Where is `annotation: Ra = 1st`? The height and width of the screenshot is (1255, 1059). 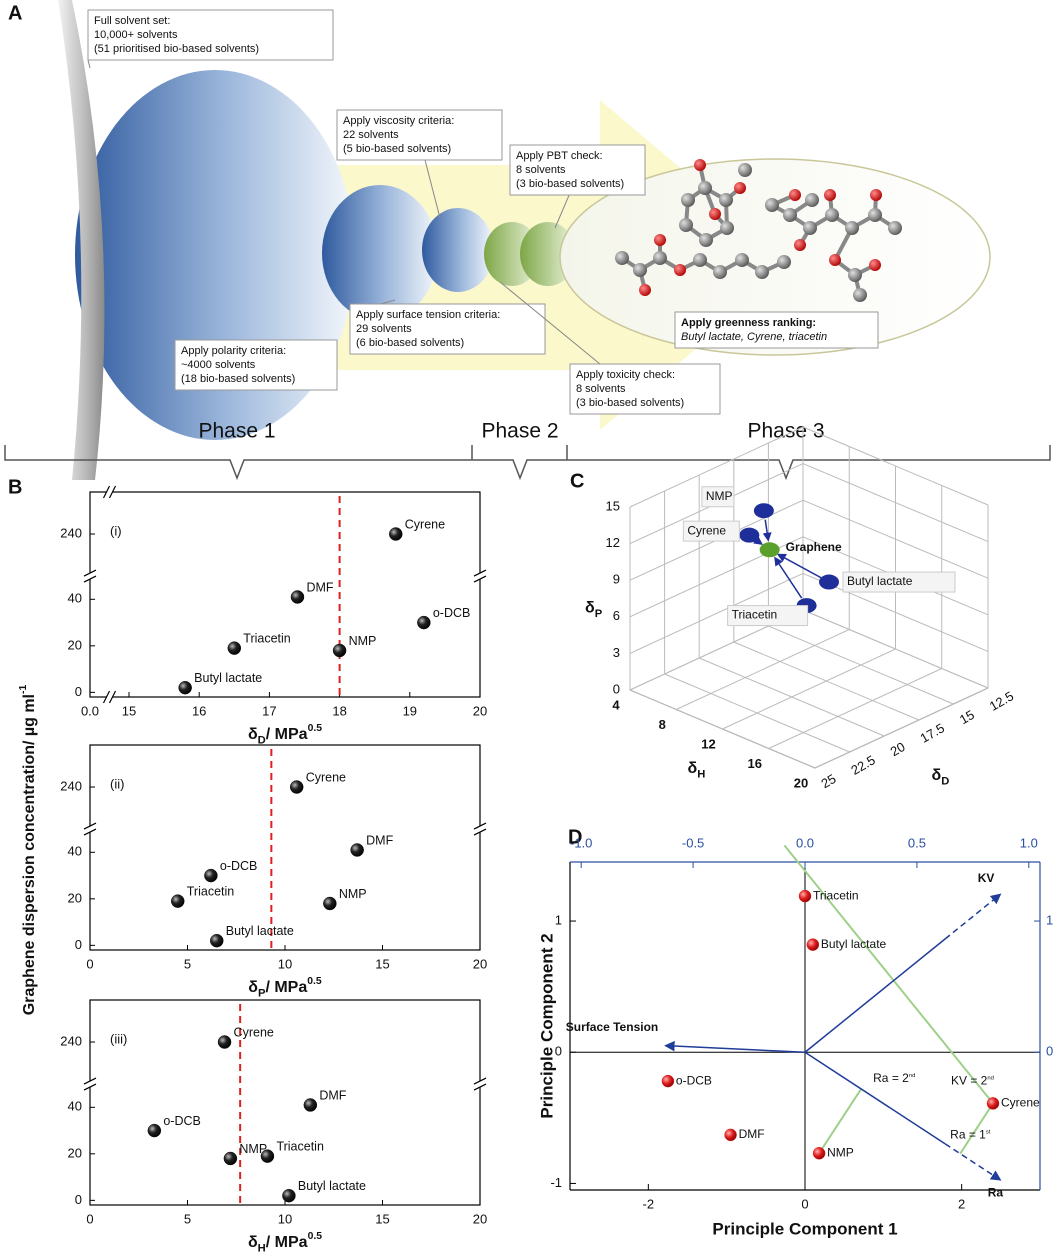 annotation: Ra = 1st is located at coordinates (970, 1135).